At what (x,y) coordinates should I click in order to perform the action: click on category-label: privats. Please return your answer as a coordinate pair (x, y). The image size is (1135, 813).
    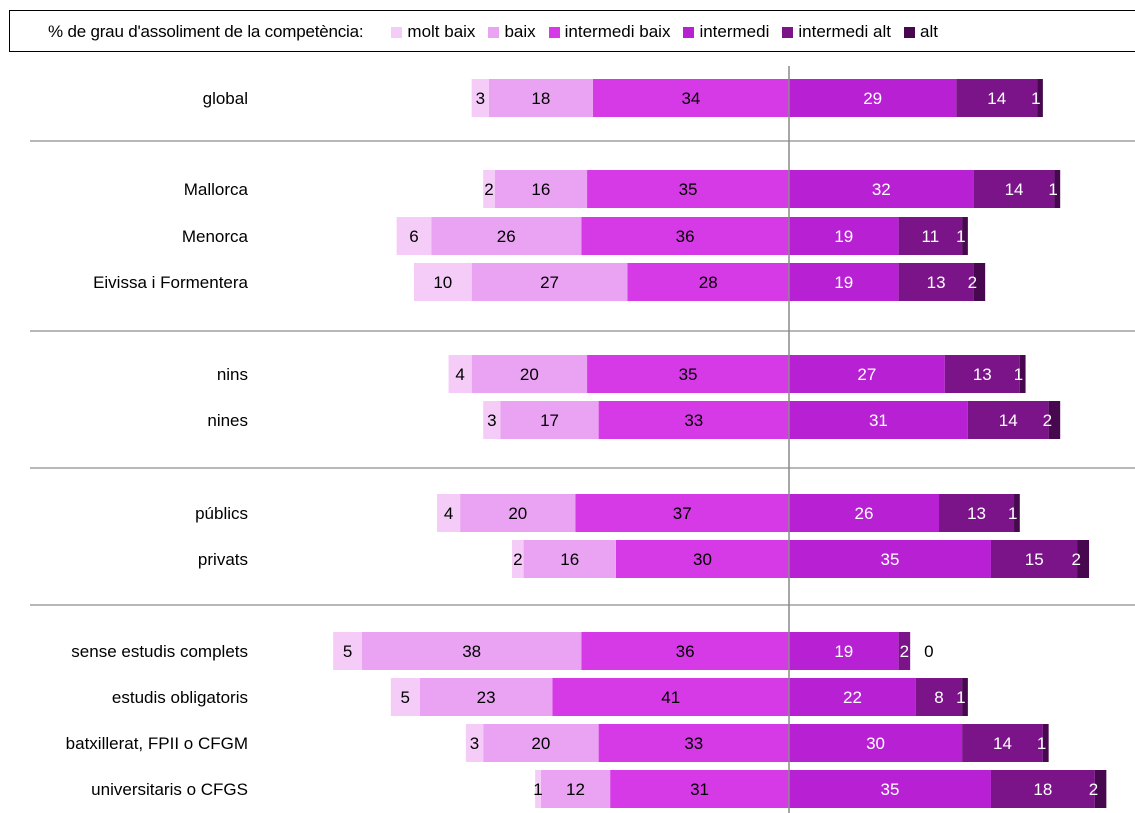
    Looking at the image, I should click on (223, 559).